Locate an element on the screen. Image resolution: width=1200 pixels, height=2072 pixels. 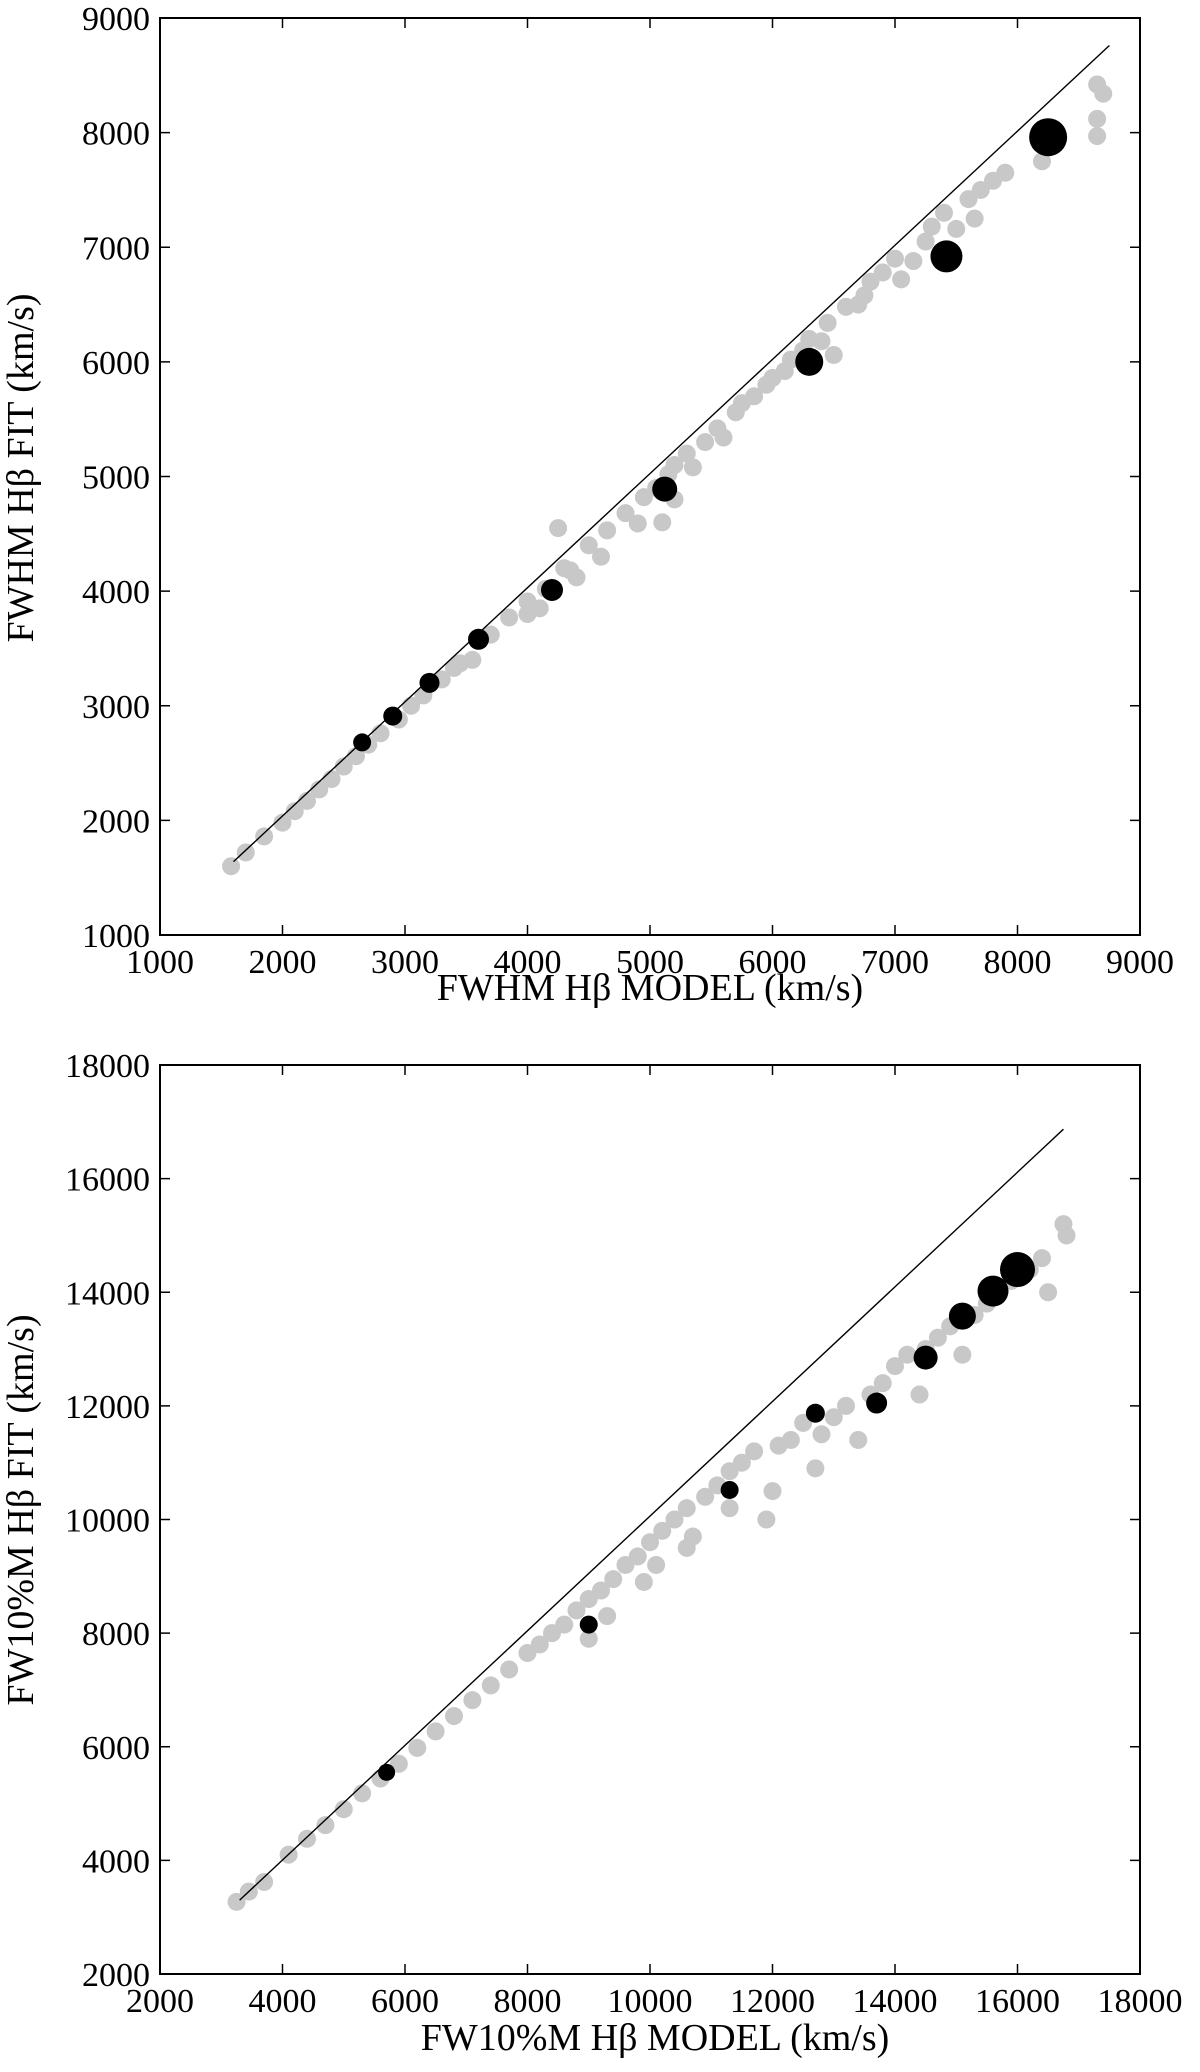
fw10m-y-tick-label: 12000 is located at coordinates (107, 1407).